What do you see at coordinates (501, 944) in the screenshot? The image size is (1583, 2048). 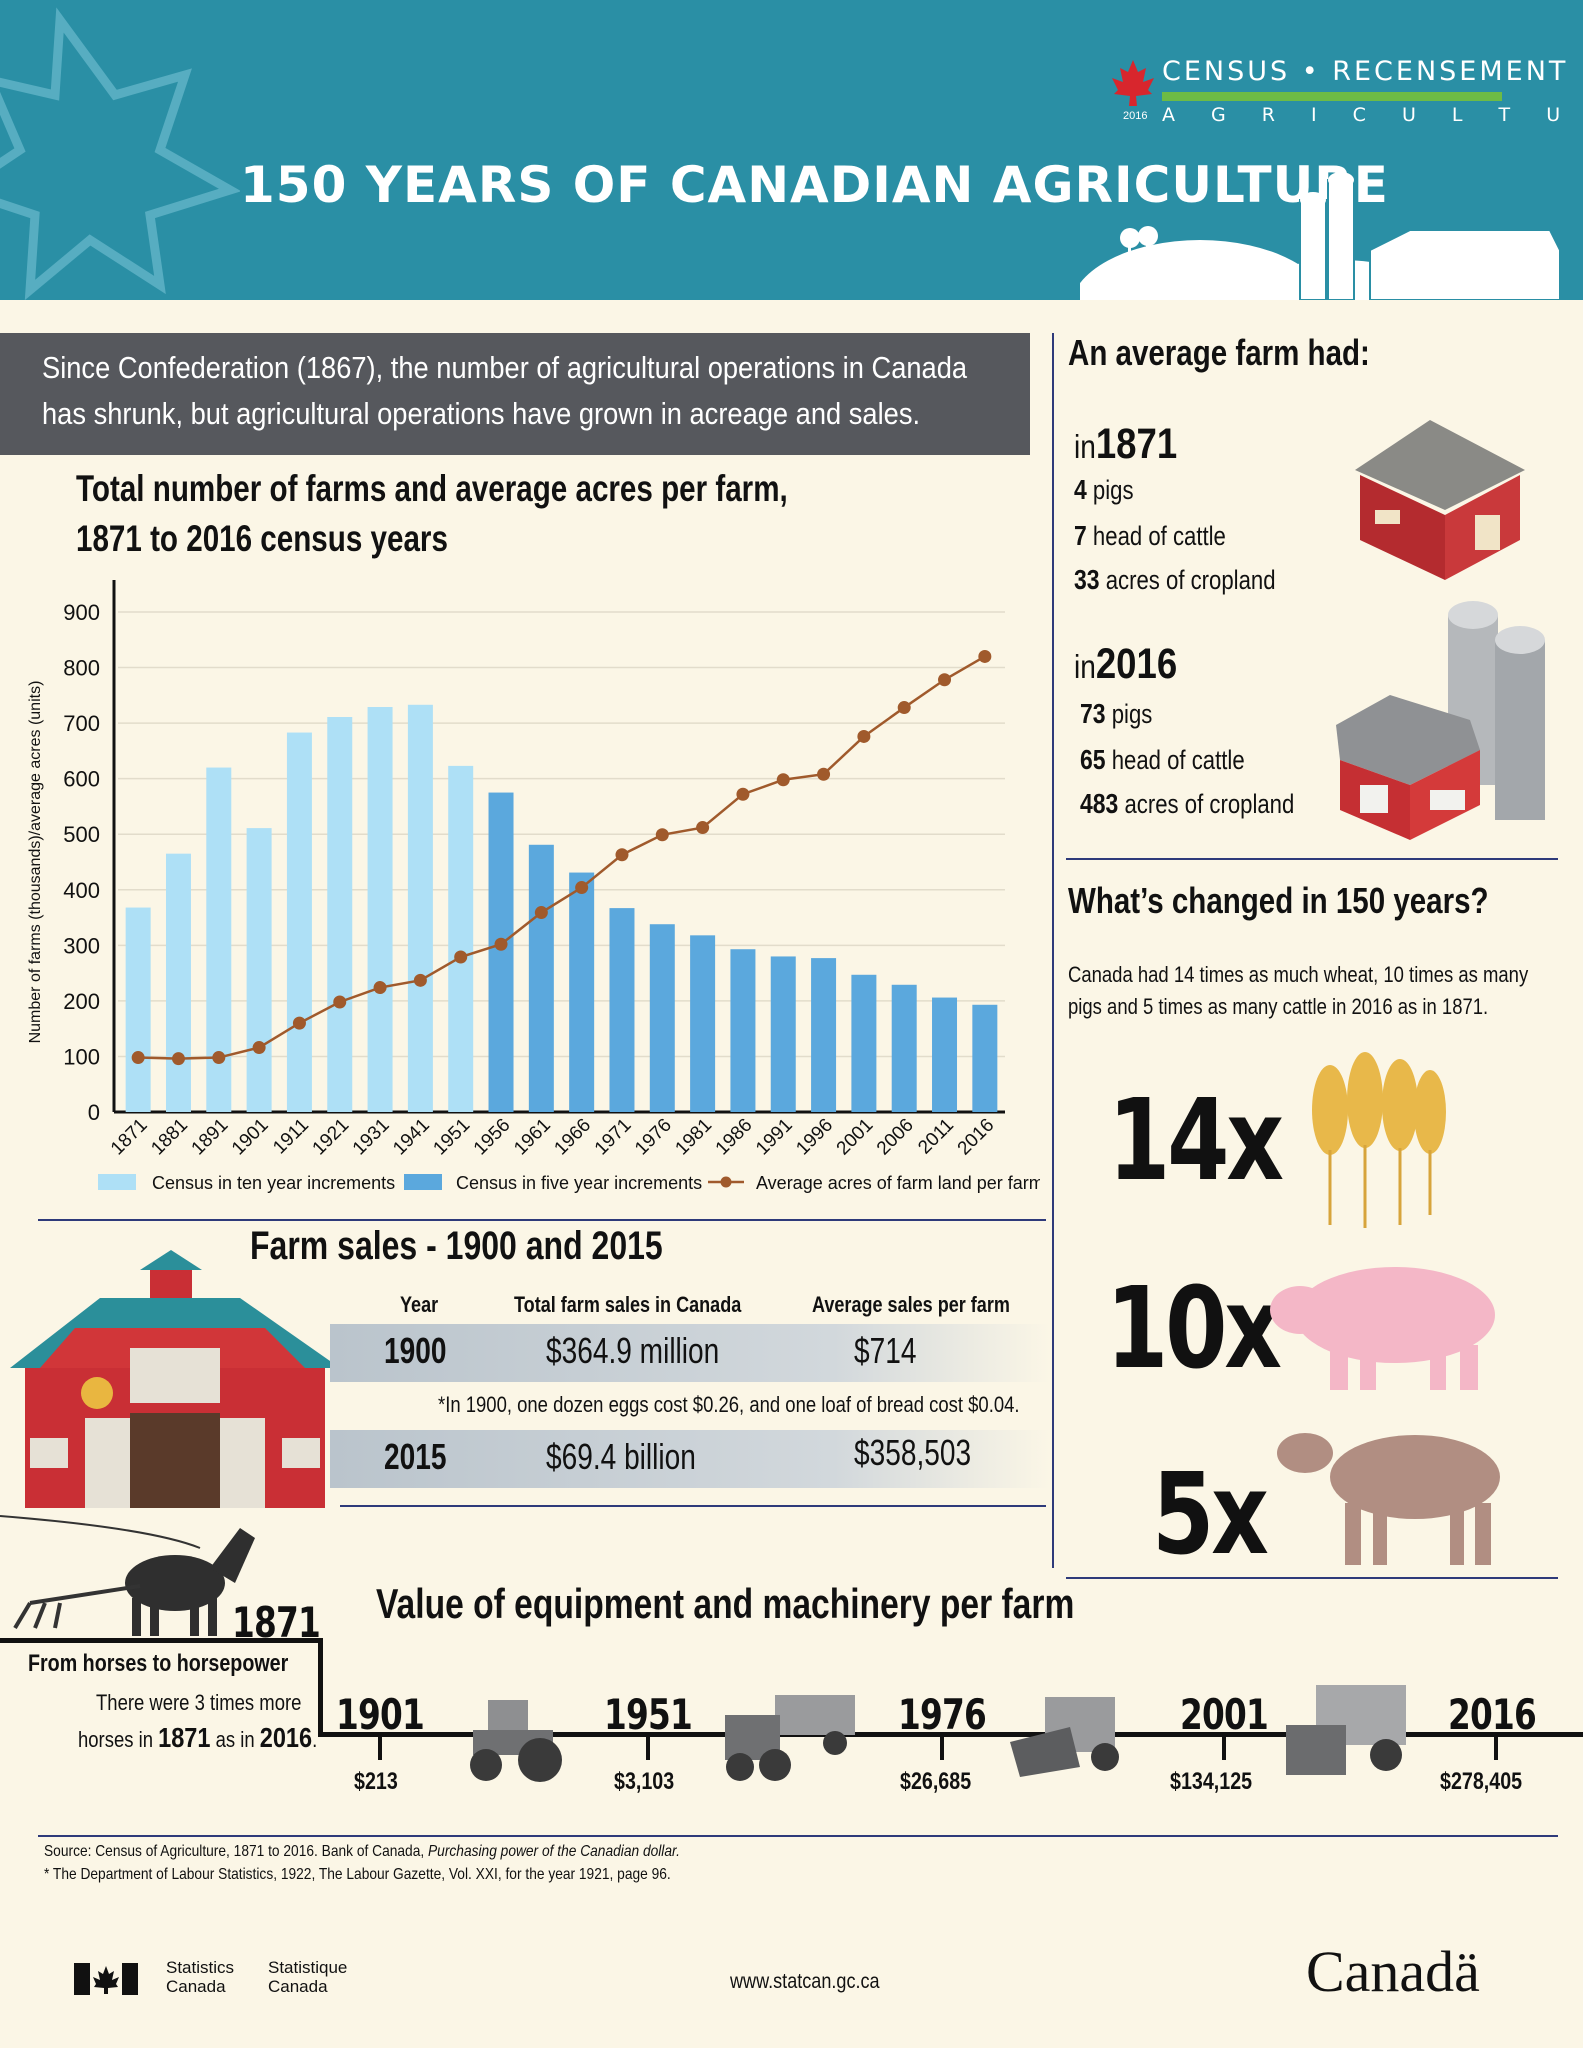 I see `point-average-acres-1956` at bounding box center [501, 944].